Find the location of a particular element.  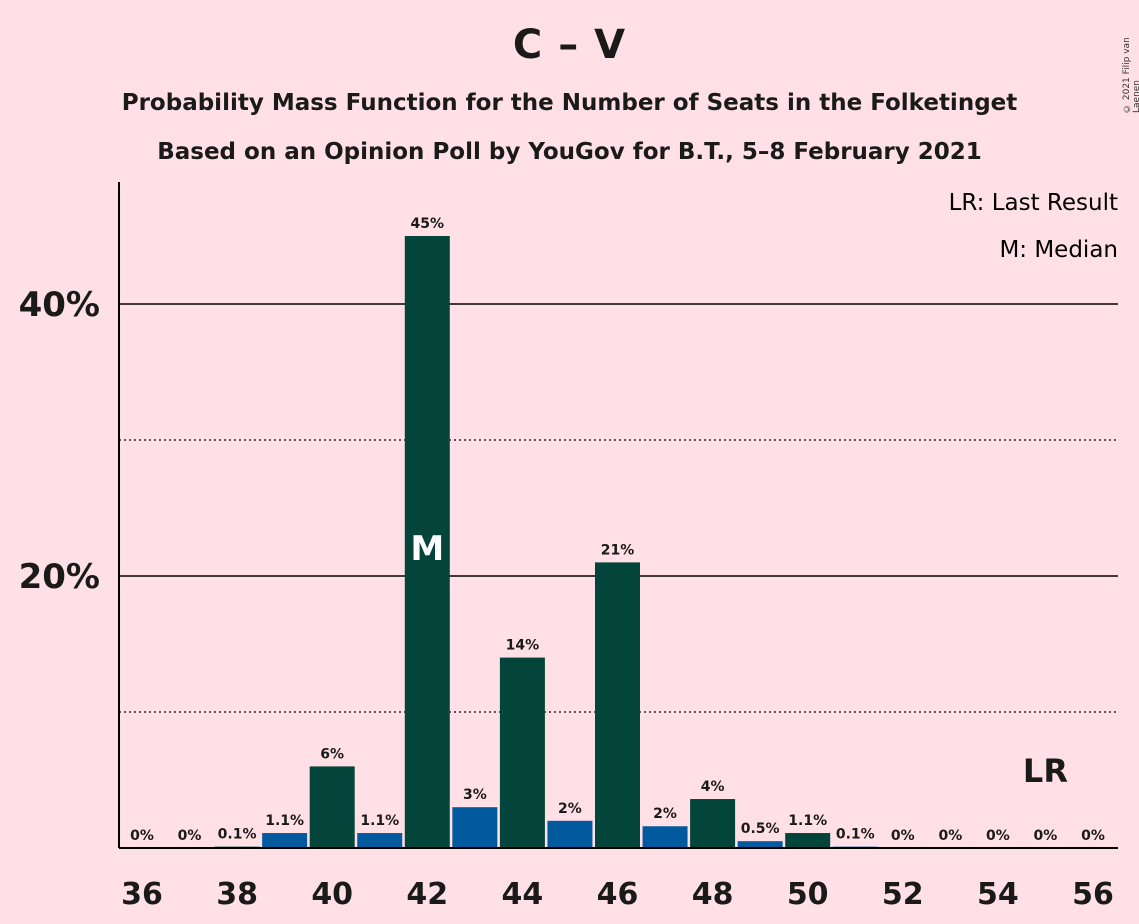

bar-48-seats is located at coordinates (713, 823).